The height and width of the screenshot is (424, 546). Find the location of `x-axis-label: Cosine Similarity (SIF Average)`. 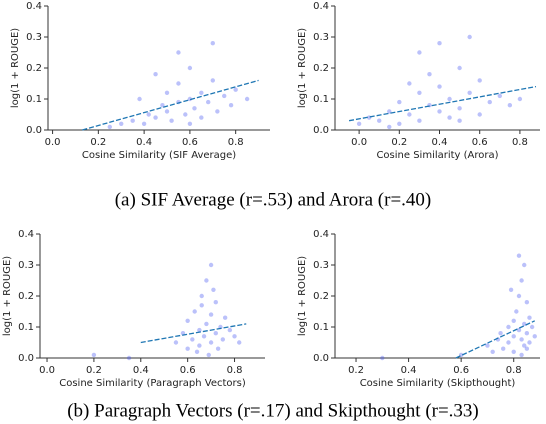

x-axis-label: Cosine Similarity (SIF Average) is located at coordinates (159, 155).